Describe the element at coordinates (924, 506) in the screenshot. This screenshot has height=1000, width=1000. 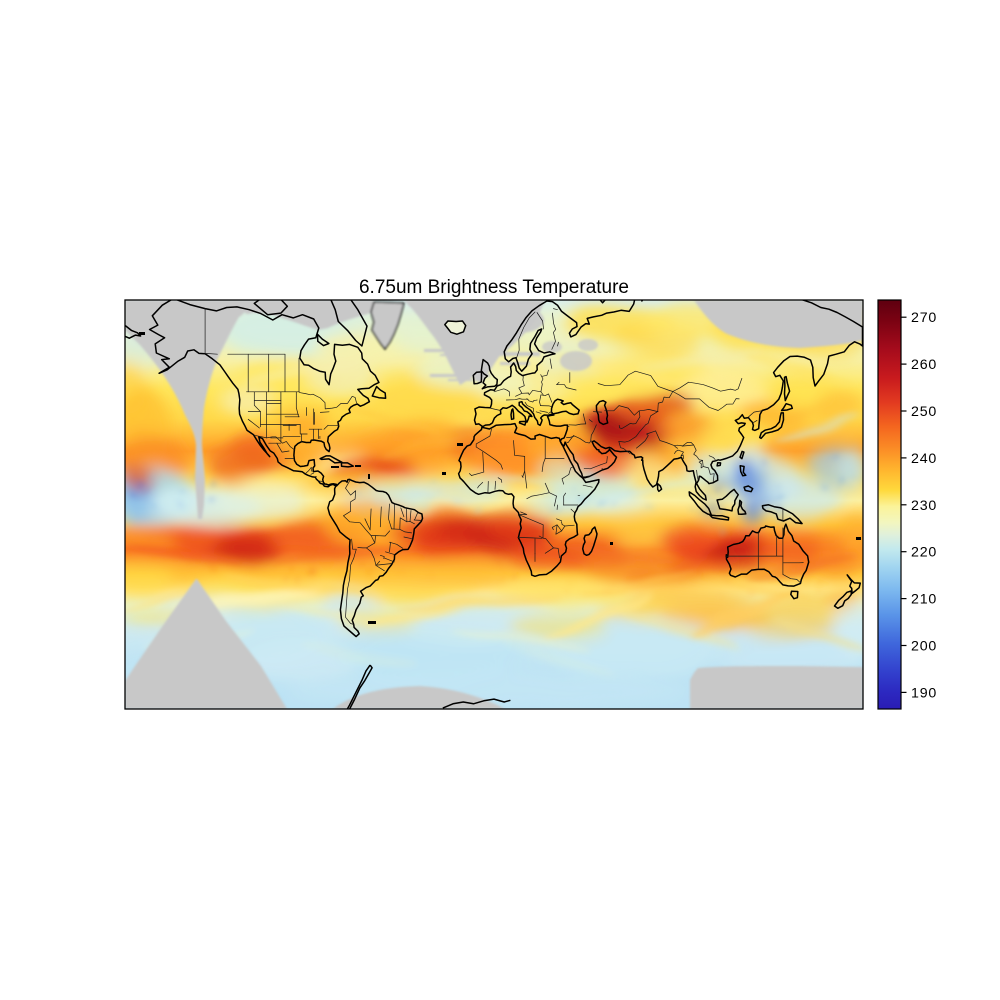
I see `svg-text: 230` at that location.